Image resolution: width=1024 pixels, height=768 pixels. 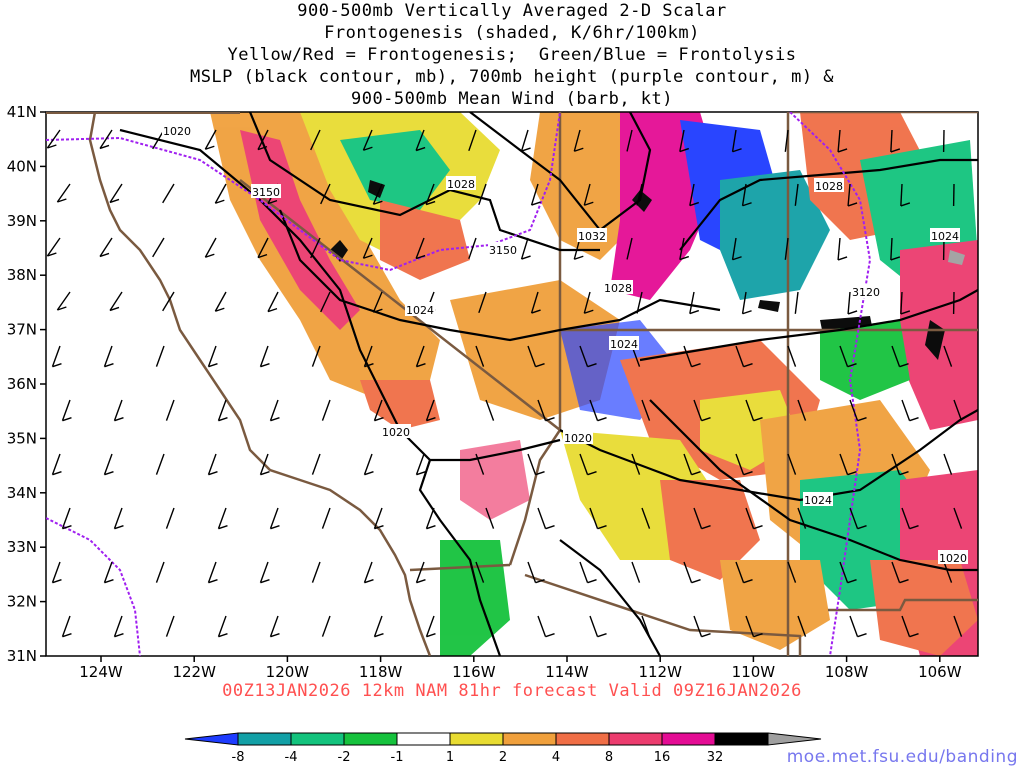 I want to click on colorbar-label: 8, so click(x=609, y=757).